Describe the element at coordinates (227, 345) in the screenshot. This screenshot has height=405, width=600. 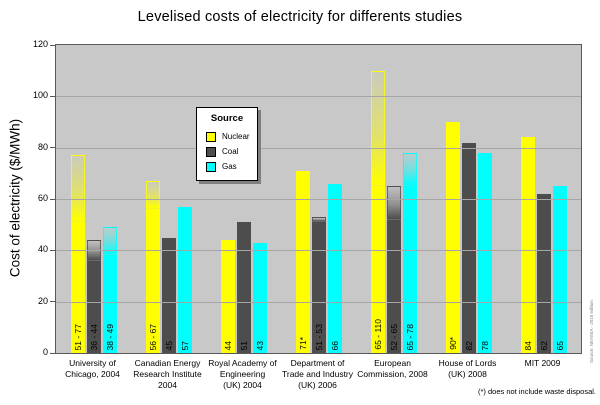
I see `bar-value-label: 44` at that location.